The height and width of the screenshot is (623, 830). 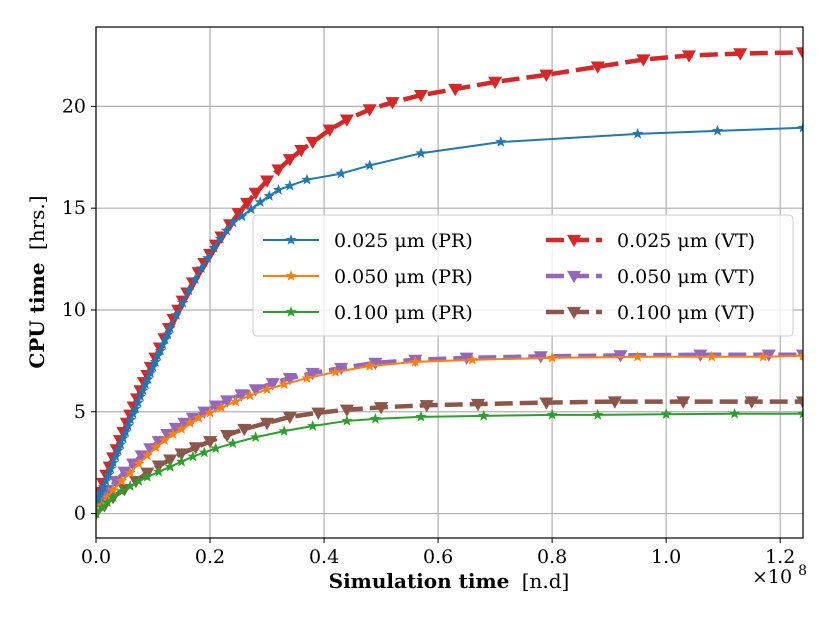 I want to click on legend-0-100-m-vt-swatch-marker, so click(x=574, y=313).